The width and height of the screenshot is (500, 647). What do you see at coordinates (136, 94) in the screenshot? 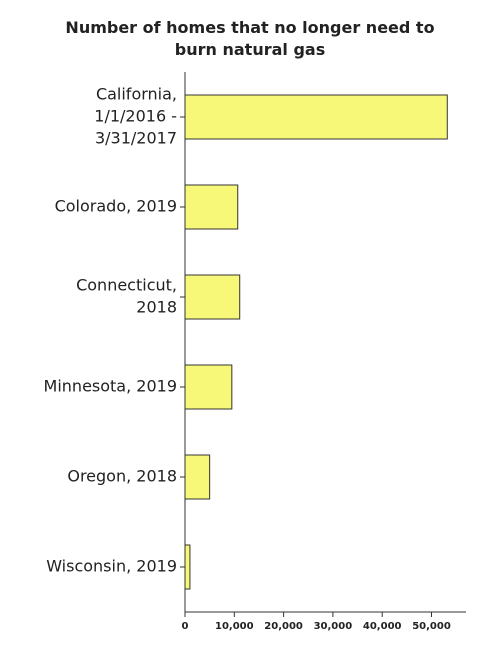
I see `y-tick-label: California,` at bounding box center [136, 94].